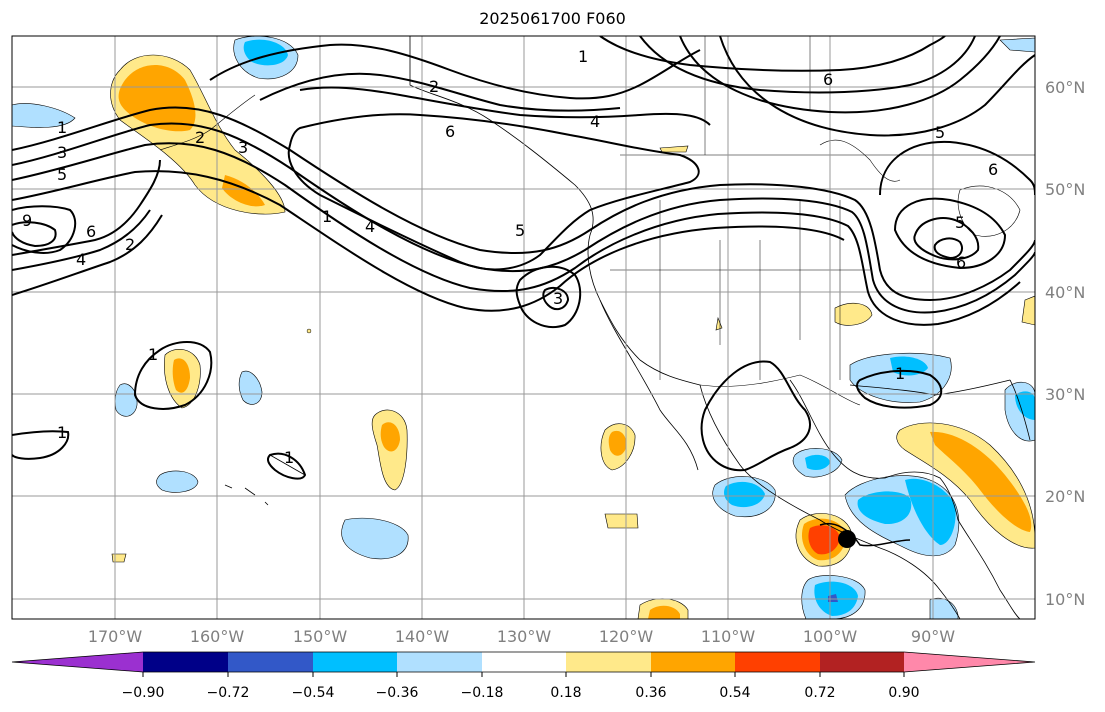 Image resolution: width=1105 pixels, height=712 pixels. Describe the element at coordinates (217, 636) in the screenshot. I see `lon-label: 160°W` at that location.